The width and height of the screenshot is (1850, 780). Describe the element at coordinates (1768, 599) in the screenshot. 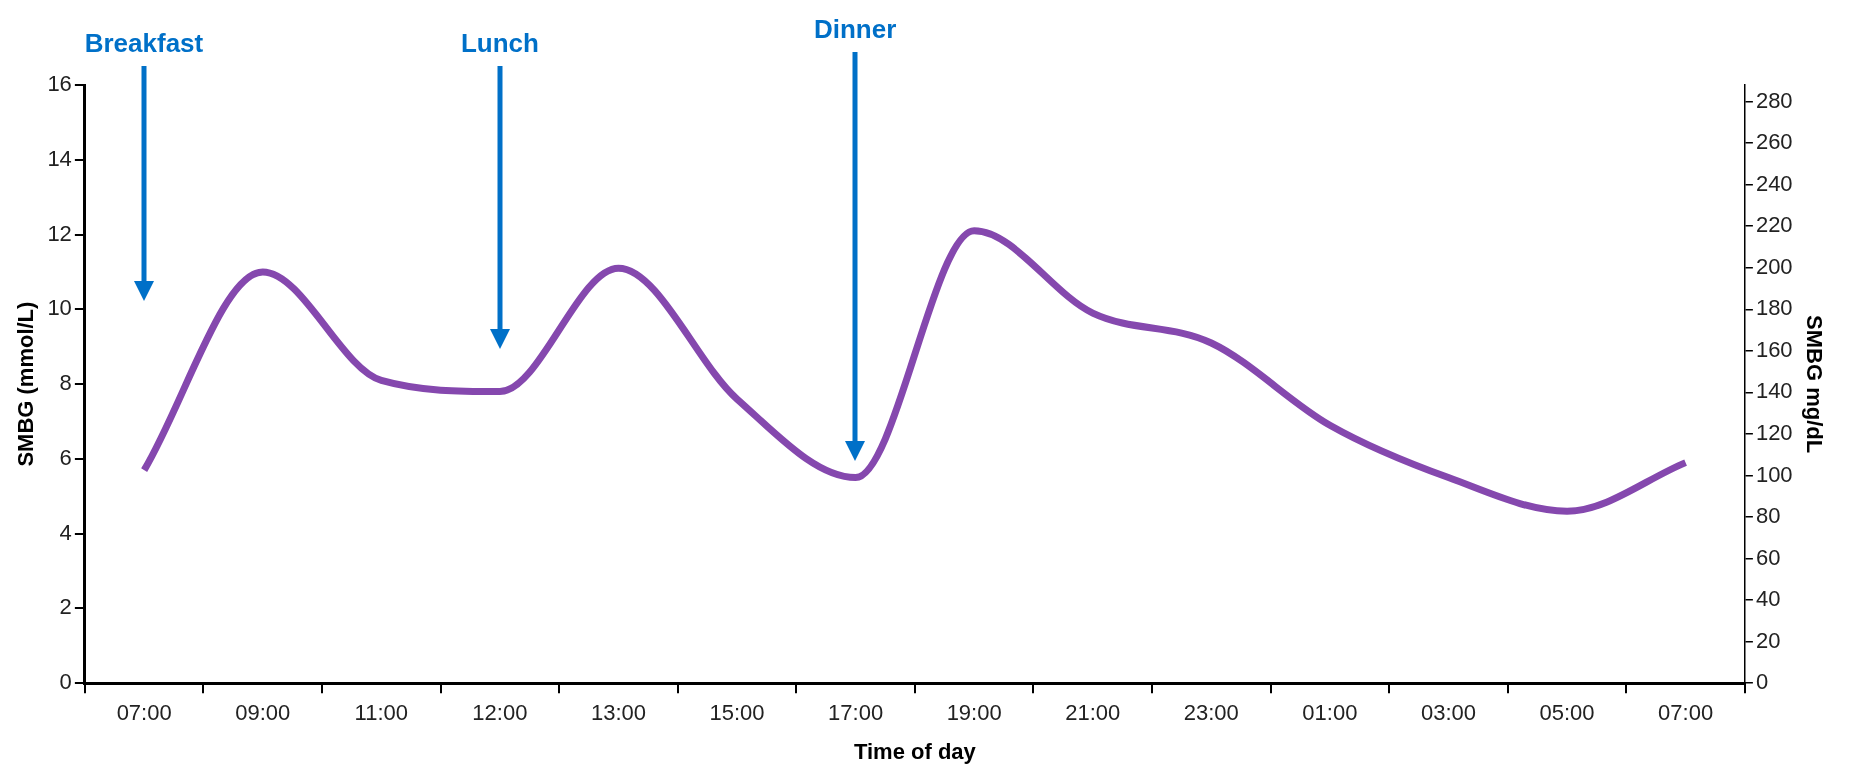

I see `y2-tick-label: 40` at that location.